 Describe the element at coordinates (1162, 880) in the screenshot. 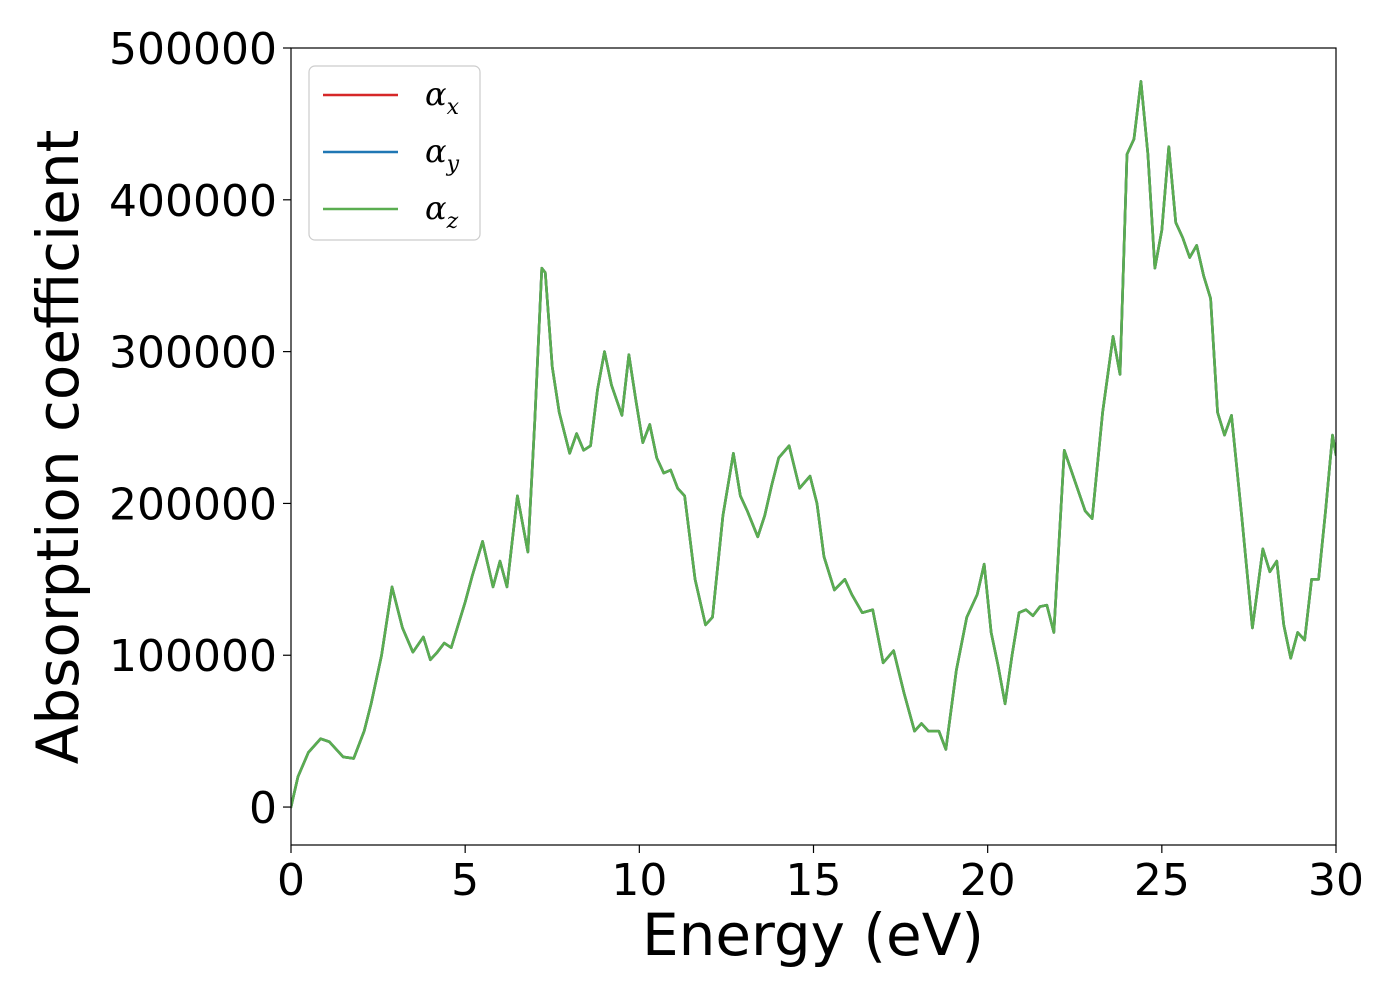

I see `x-tick-label: 25` at that location.